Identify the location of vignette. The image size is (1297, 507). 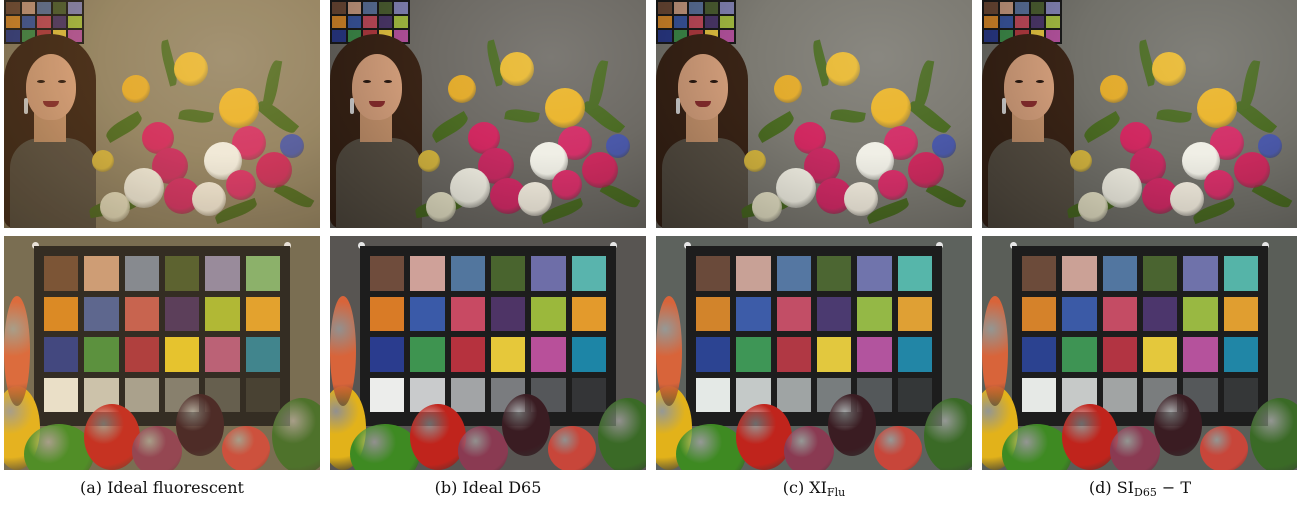
(1139, 114).